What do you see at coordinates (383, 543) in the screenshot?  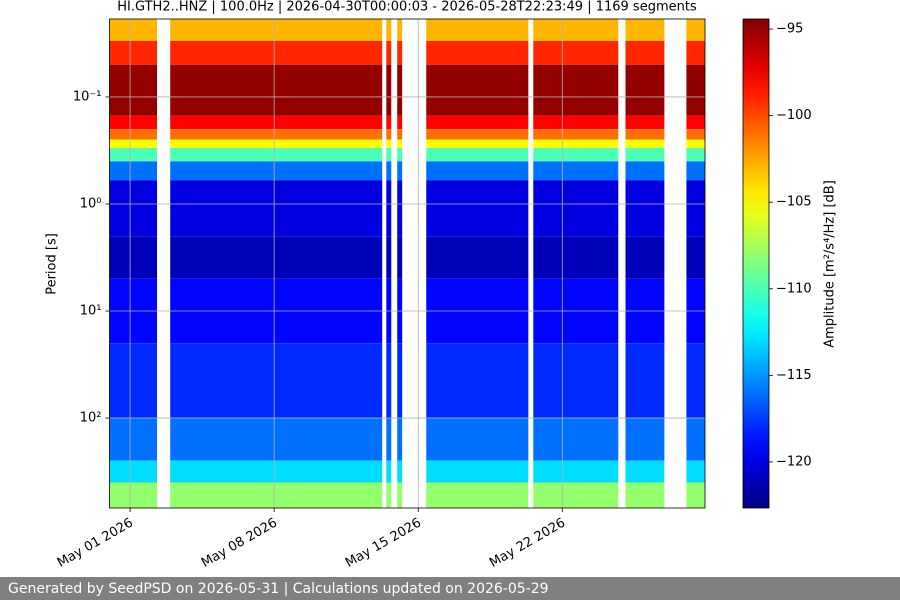 I see `x-tick-label: May 15 2026` at bounding box center [383, 543].